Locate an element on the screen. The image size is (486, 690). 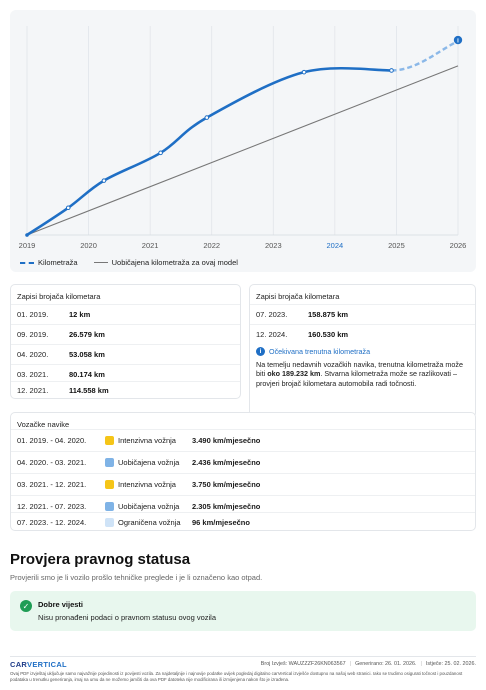
forecast-info-glyph: i is located at coordinates (458, 42).